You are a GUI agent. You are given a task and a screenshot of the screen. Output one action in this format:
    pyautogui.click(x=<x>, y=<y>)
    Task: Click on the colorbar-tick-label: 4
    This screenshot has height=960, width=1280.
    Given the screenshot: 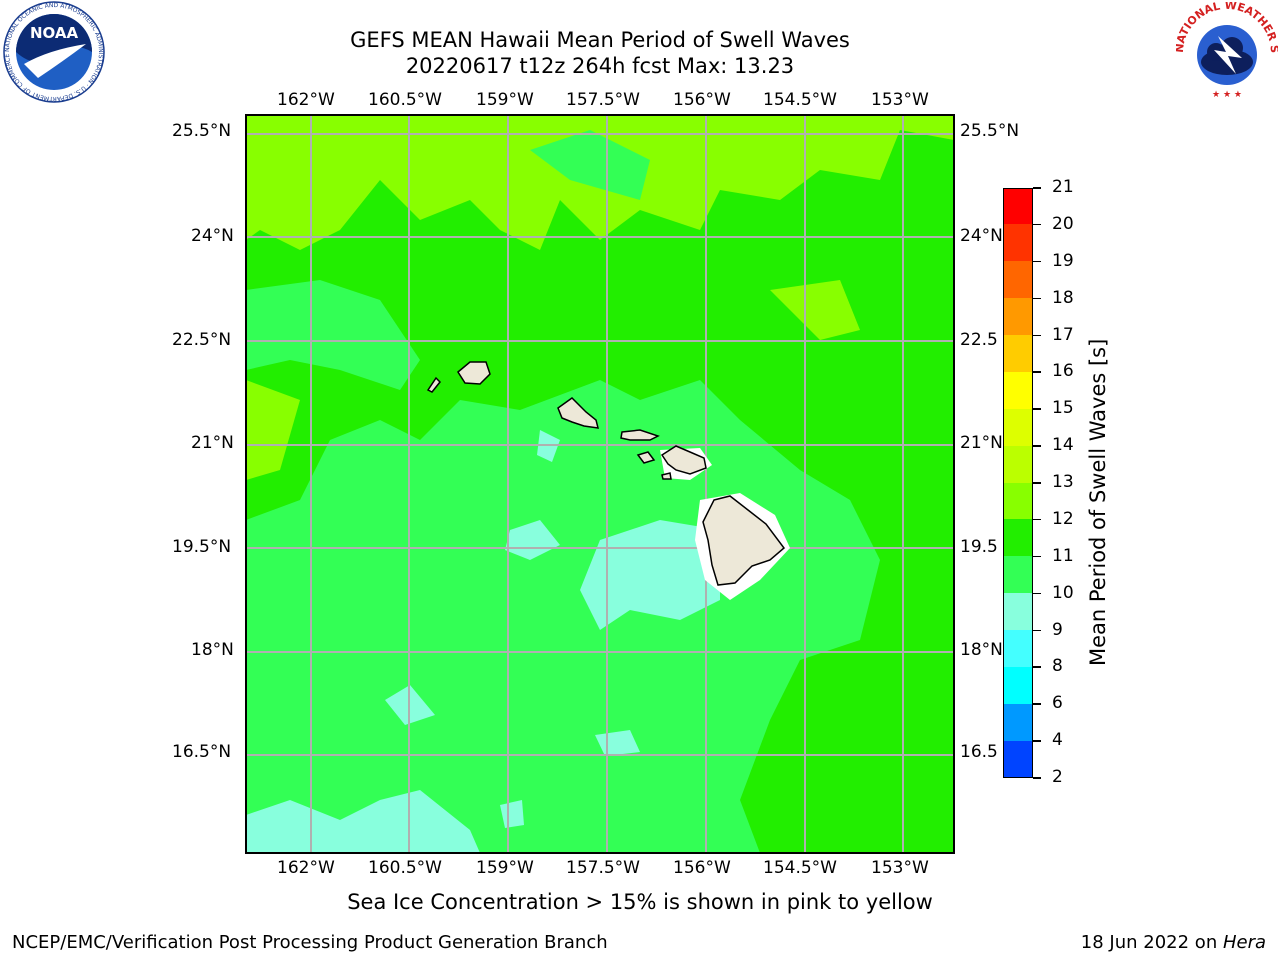 What is the action you would take?
    pyautogui.click(x=1057, y=740)
    